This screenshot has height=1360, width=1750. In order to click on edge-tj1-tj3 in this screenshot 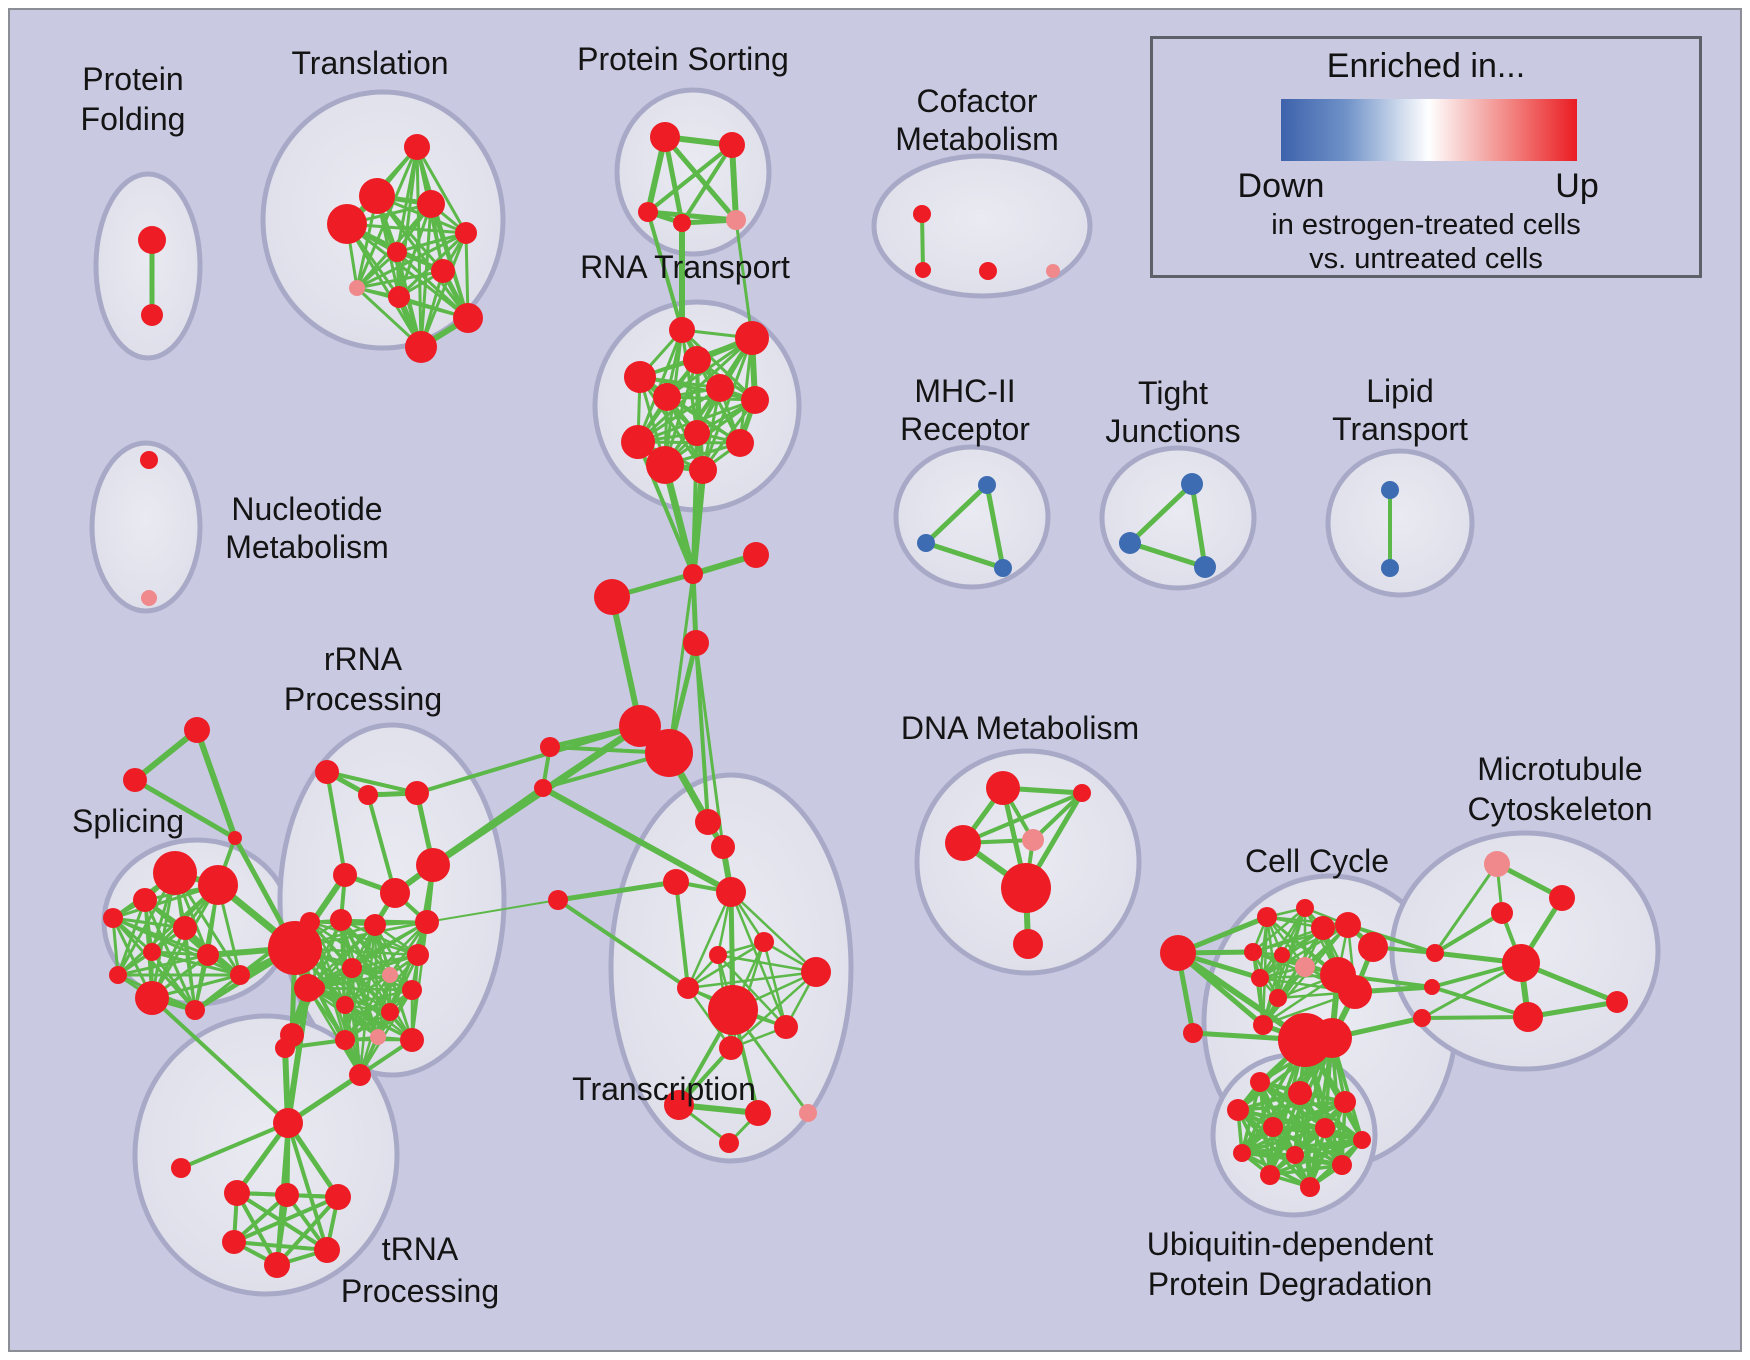, I will do `click(1198, 525)`.